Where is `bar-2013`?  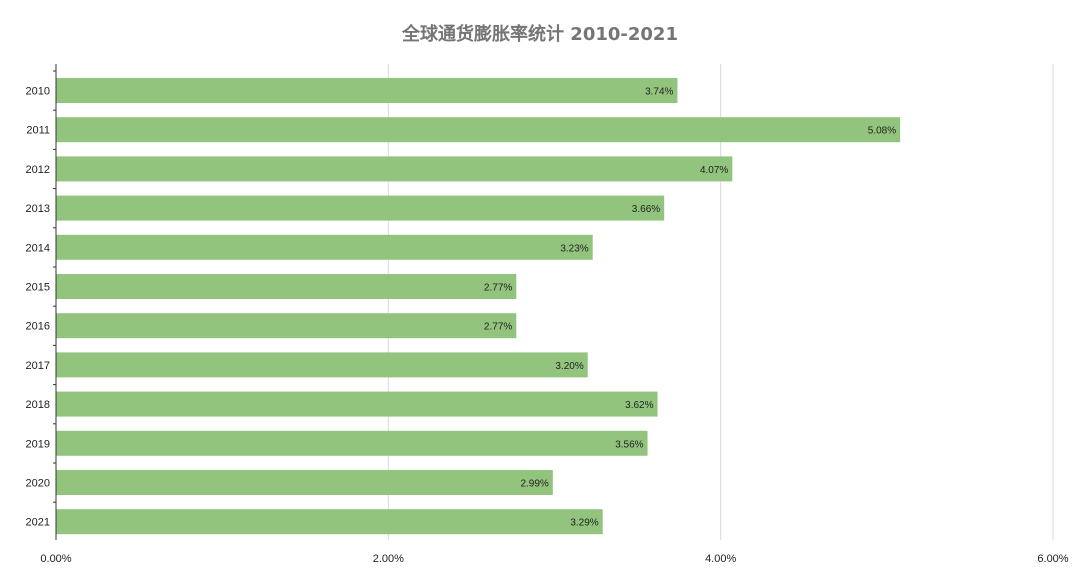
bar-2013 is located at coordinates (360, 208).